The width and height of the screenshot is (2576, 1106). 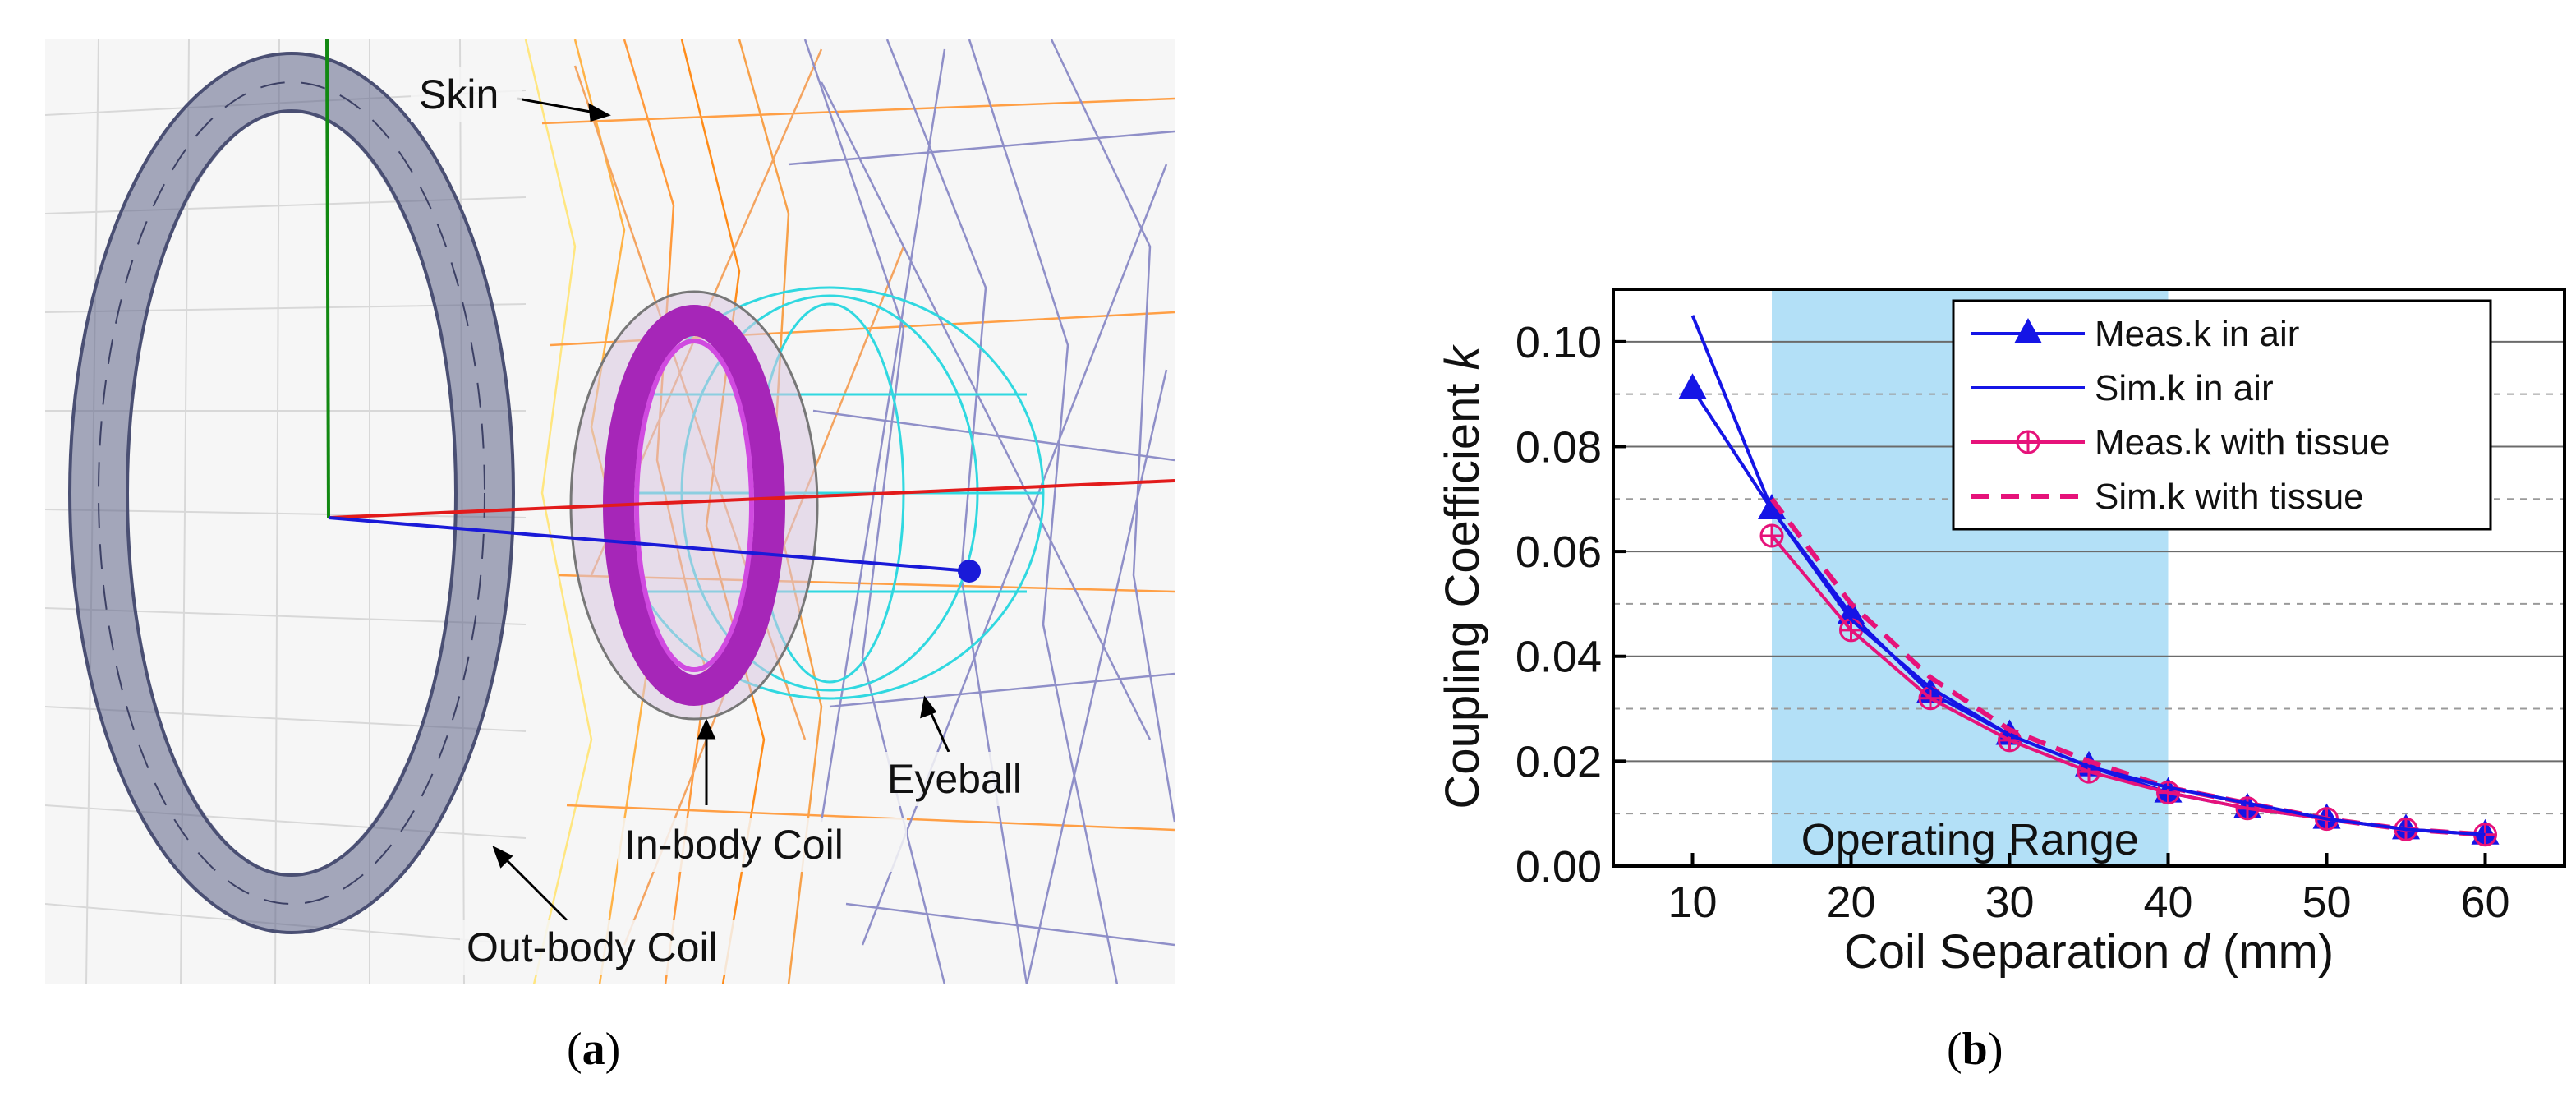 What do you see at coordinates (1462, 576) in the screenshot?
I see `y-axis-label: Coupling Coefficient k` at bounding box center [1462, 576].